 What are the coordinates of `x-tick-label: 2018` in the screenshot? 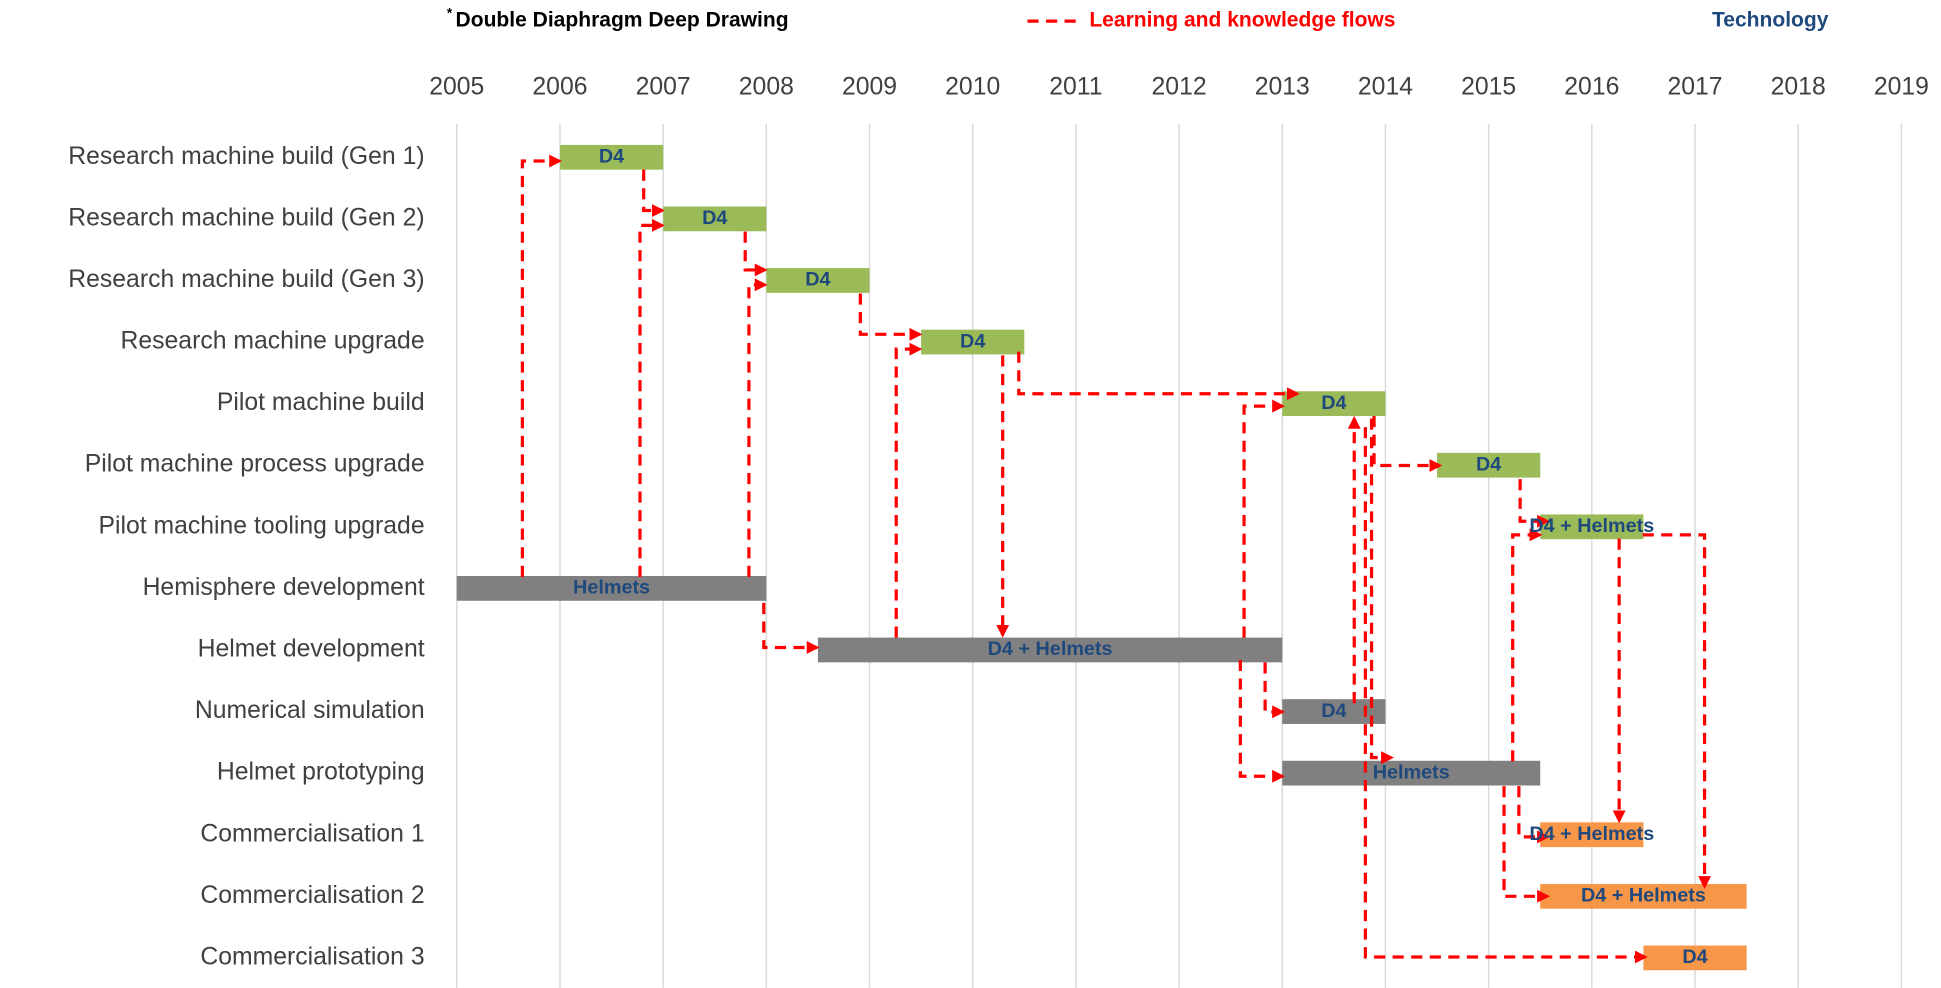 It's located at (1798, 87).